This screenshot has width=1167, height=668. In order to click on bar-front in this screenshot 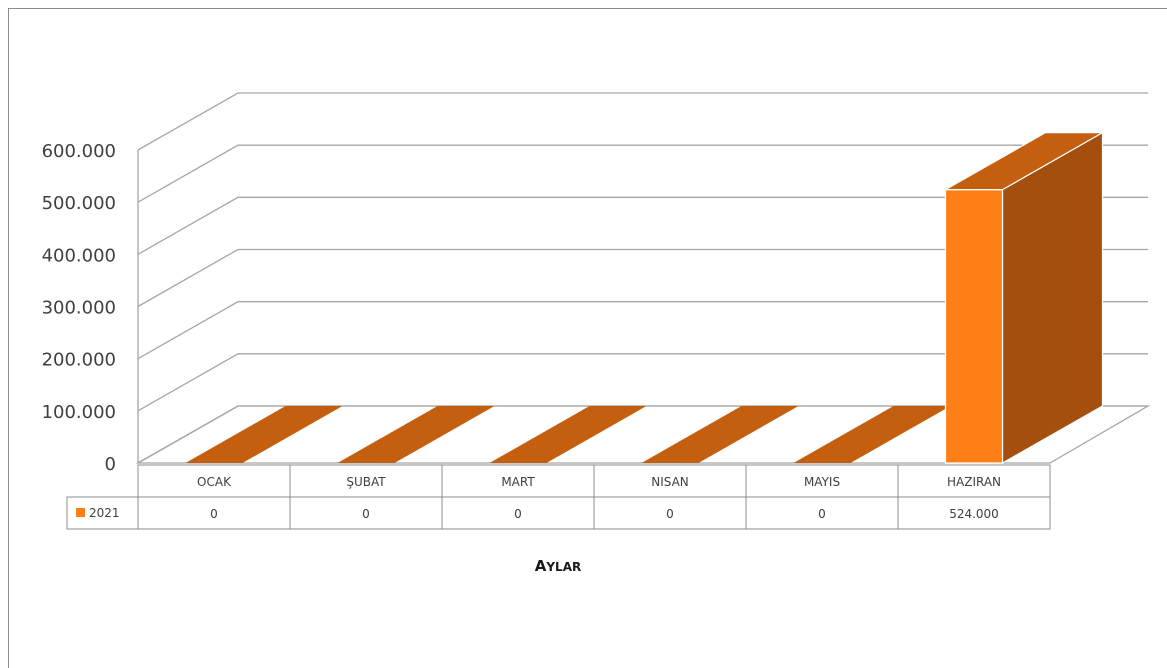, I will do `click(974, 326)`.